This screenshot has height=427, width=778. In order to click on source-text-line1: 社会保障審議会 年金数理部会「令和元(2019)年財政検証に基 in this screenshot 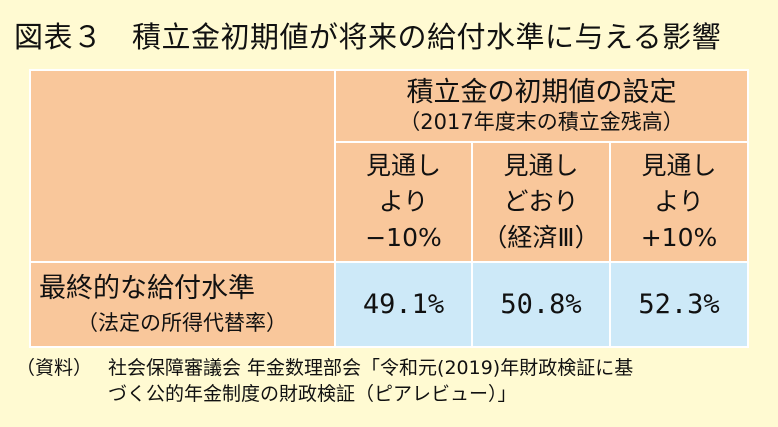, I will do `click(371, 368)`.